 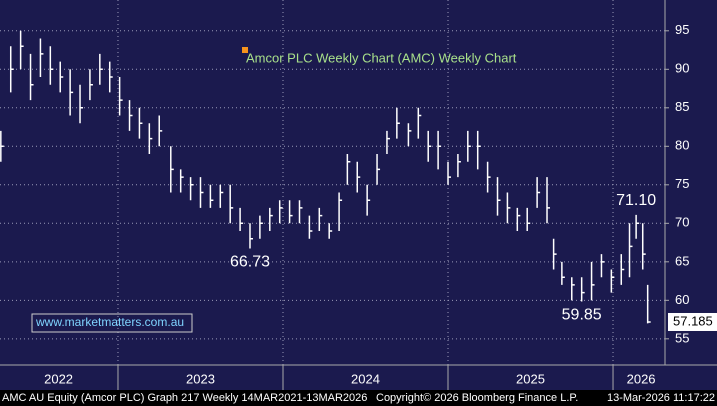 I want to click on annotation: 59.85, so click(x=582, y=315).